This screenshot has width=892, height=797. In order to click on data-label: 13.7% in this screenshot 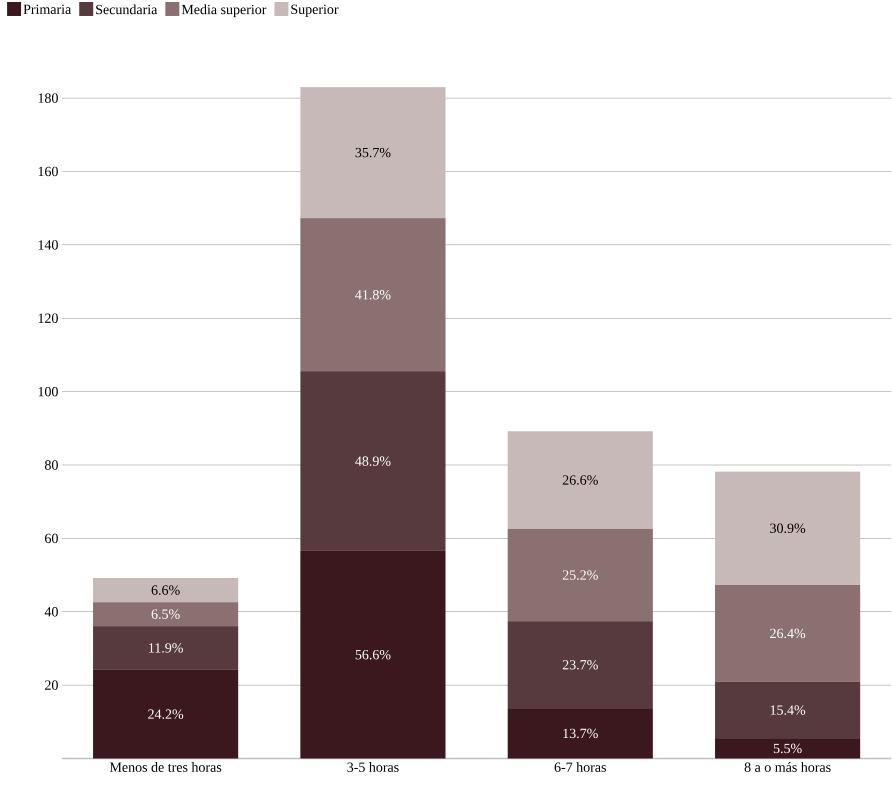, I will do `click(580, 733)`.